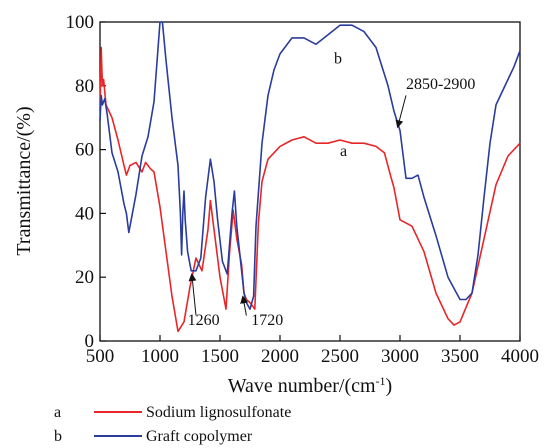 This screenshot has width=544, height=448. Describe the element at coordinates (199, 436) in the screenshot. I see `legend-label-b: Graft copolymer` at that location.